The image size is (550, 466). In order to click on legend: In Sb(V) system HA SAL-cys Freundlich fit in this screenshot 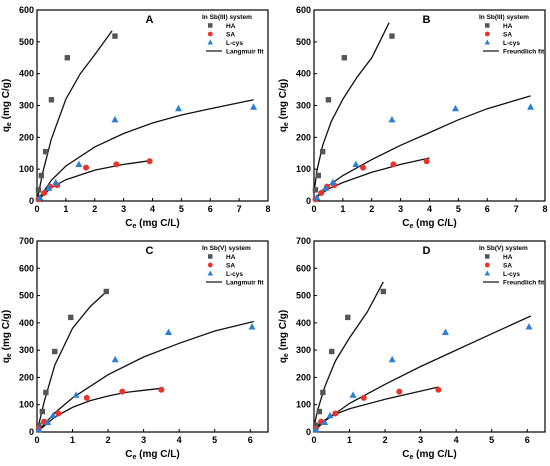, I will do `click(512, 266)`.